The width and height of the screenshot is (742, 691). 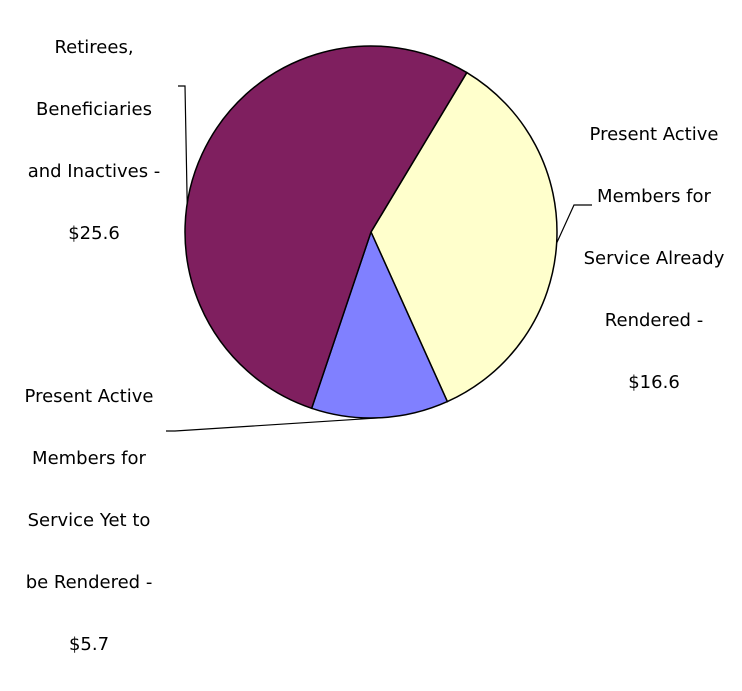 What do you see at coordinates (183, 144) in the screenshot?
I see `leader-line-retirees` at bounding box center [183, 144].